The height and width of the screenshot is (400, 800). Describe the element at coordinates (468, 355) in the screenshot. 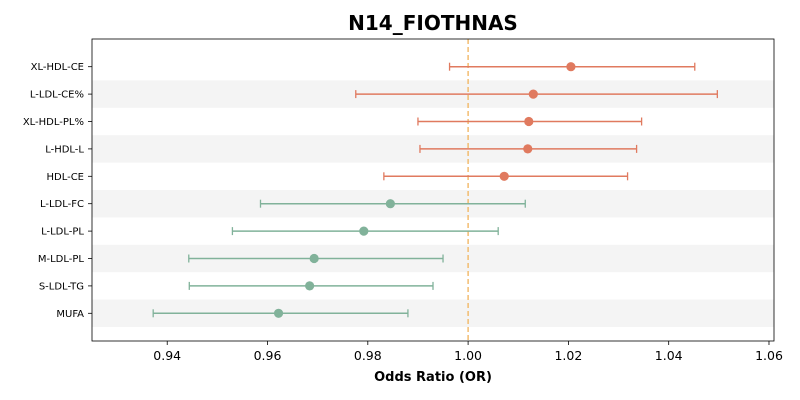

I see `x-tick-label: 1.00` at that location.